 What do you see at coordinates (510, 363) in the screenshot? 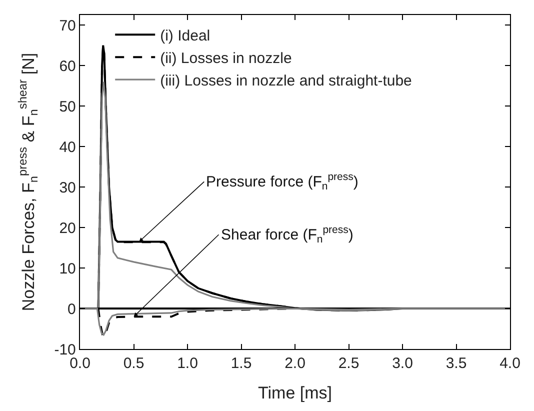
I see `x-tick-label: 4.0` at bounding box center [510, 363].